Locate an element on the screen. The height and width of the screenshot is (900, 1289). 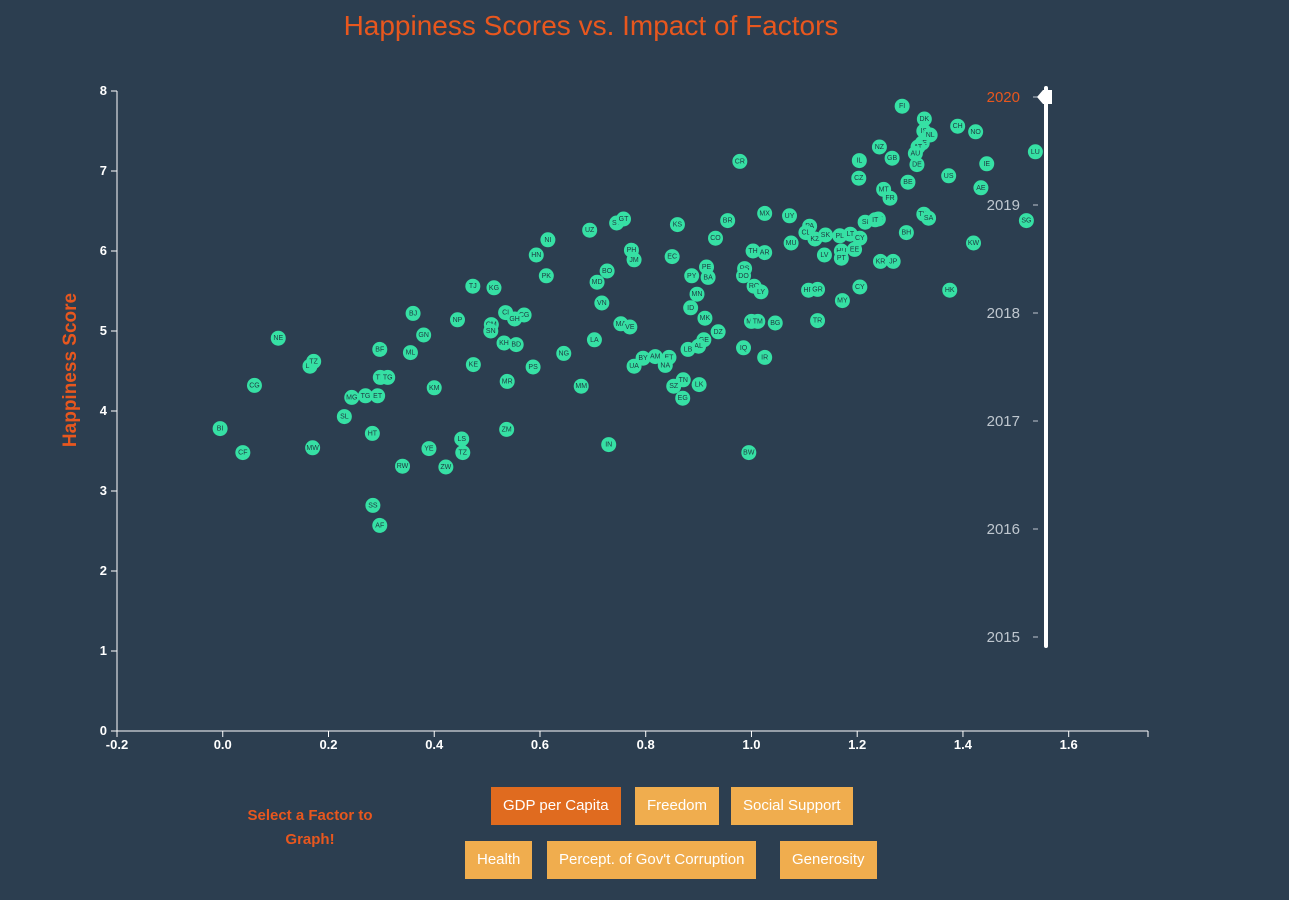
data-point: MN is located at coordinates (697, 294).